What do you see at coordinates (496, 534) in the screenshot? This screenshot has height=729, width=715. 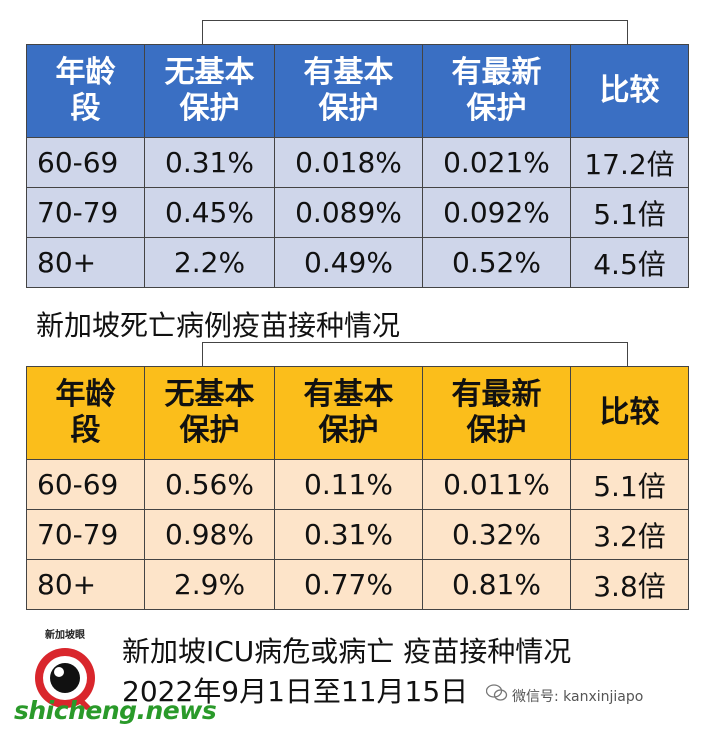 I see `cell-latest: 0.32%` at bounding box center [496, 534].